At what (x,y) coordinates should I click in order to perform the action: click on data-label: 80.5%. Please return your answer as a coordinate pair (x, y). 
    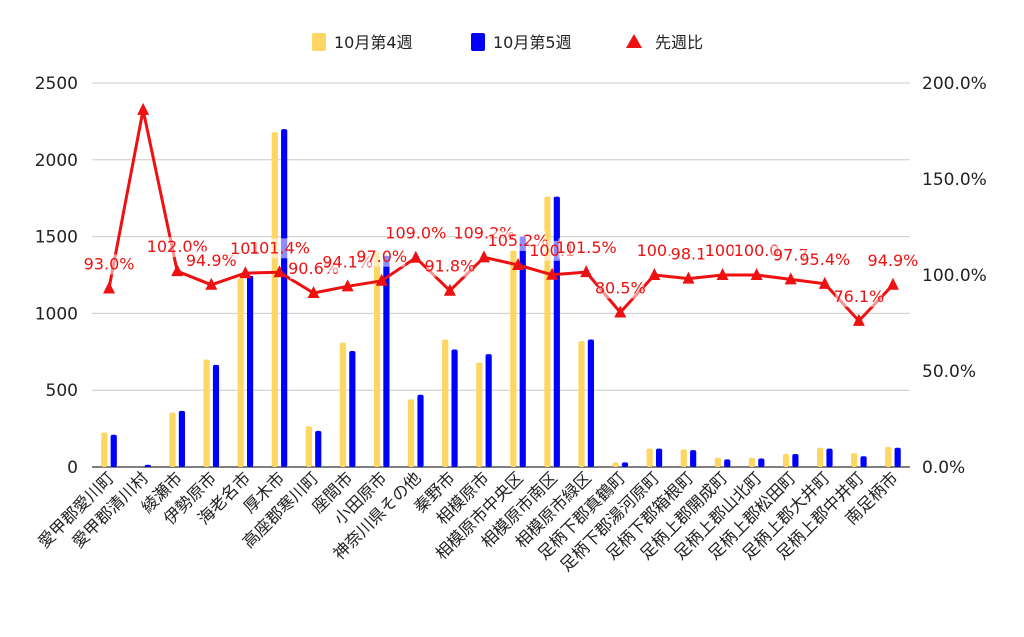
    Looking at the image, I should click on (620, 287).